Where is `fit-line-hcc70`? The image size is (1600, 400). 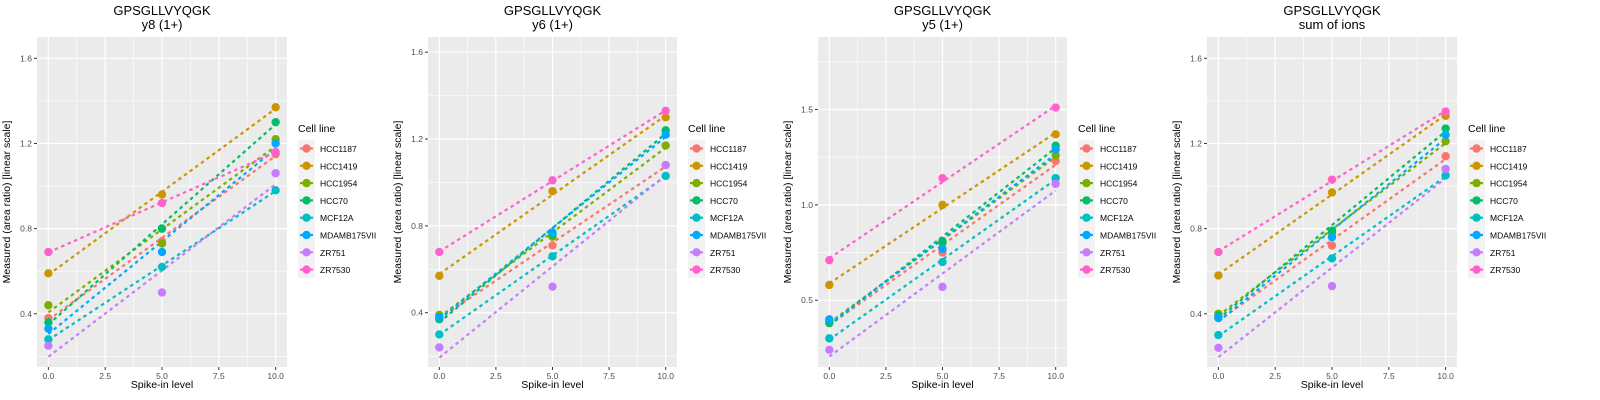 fit-line-hcc70 is located at coordinates (162, 224).